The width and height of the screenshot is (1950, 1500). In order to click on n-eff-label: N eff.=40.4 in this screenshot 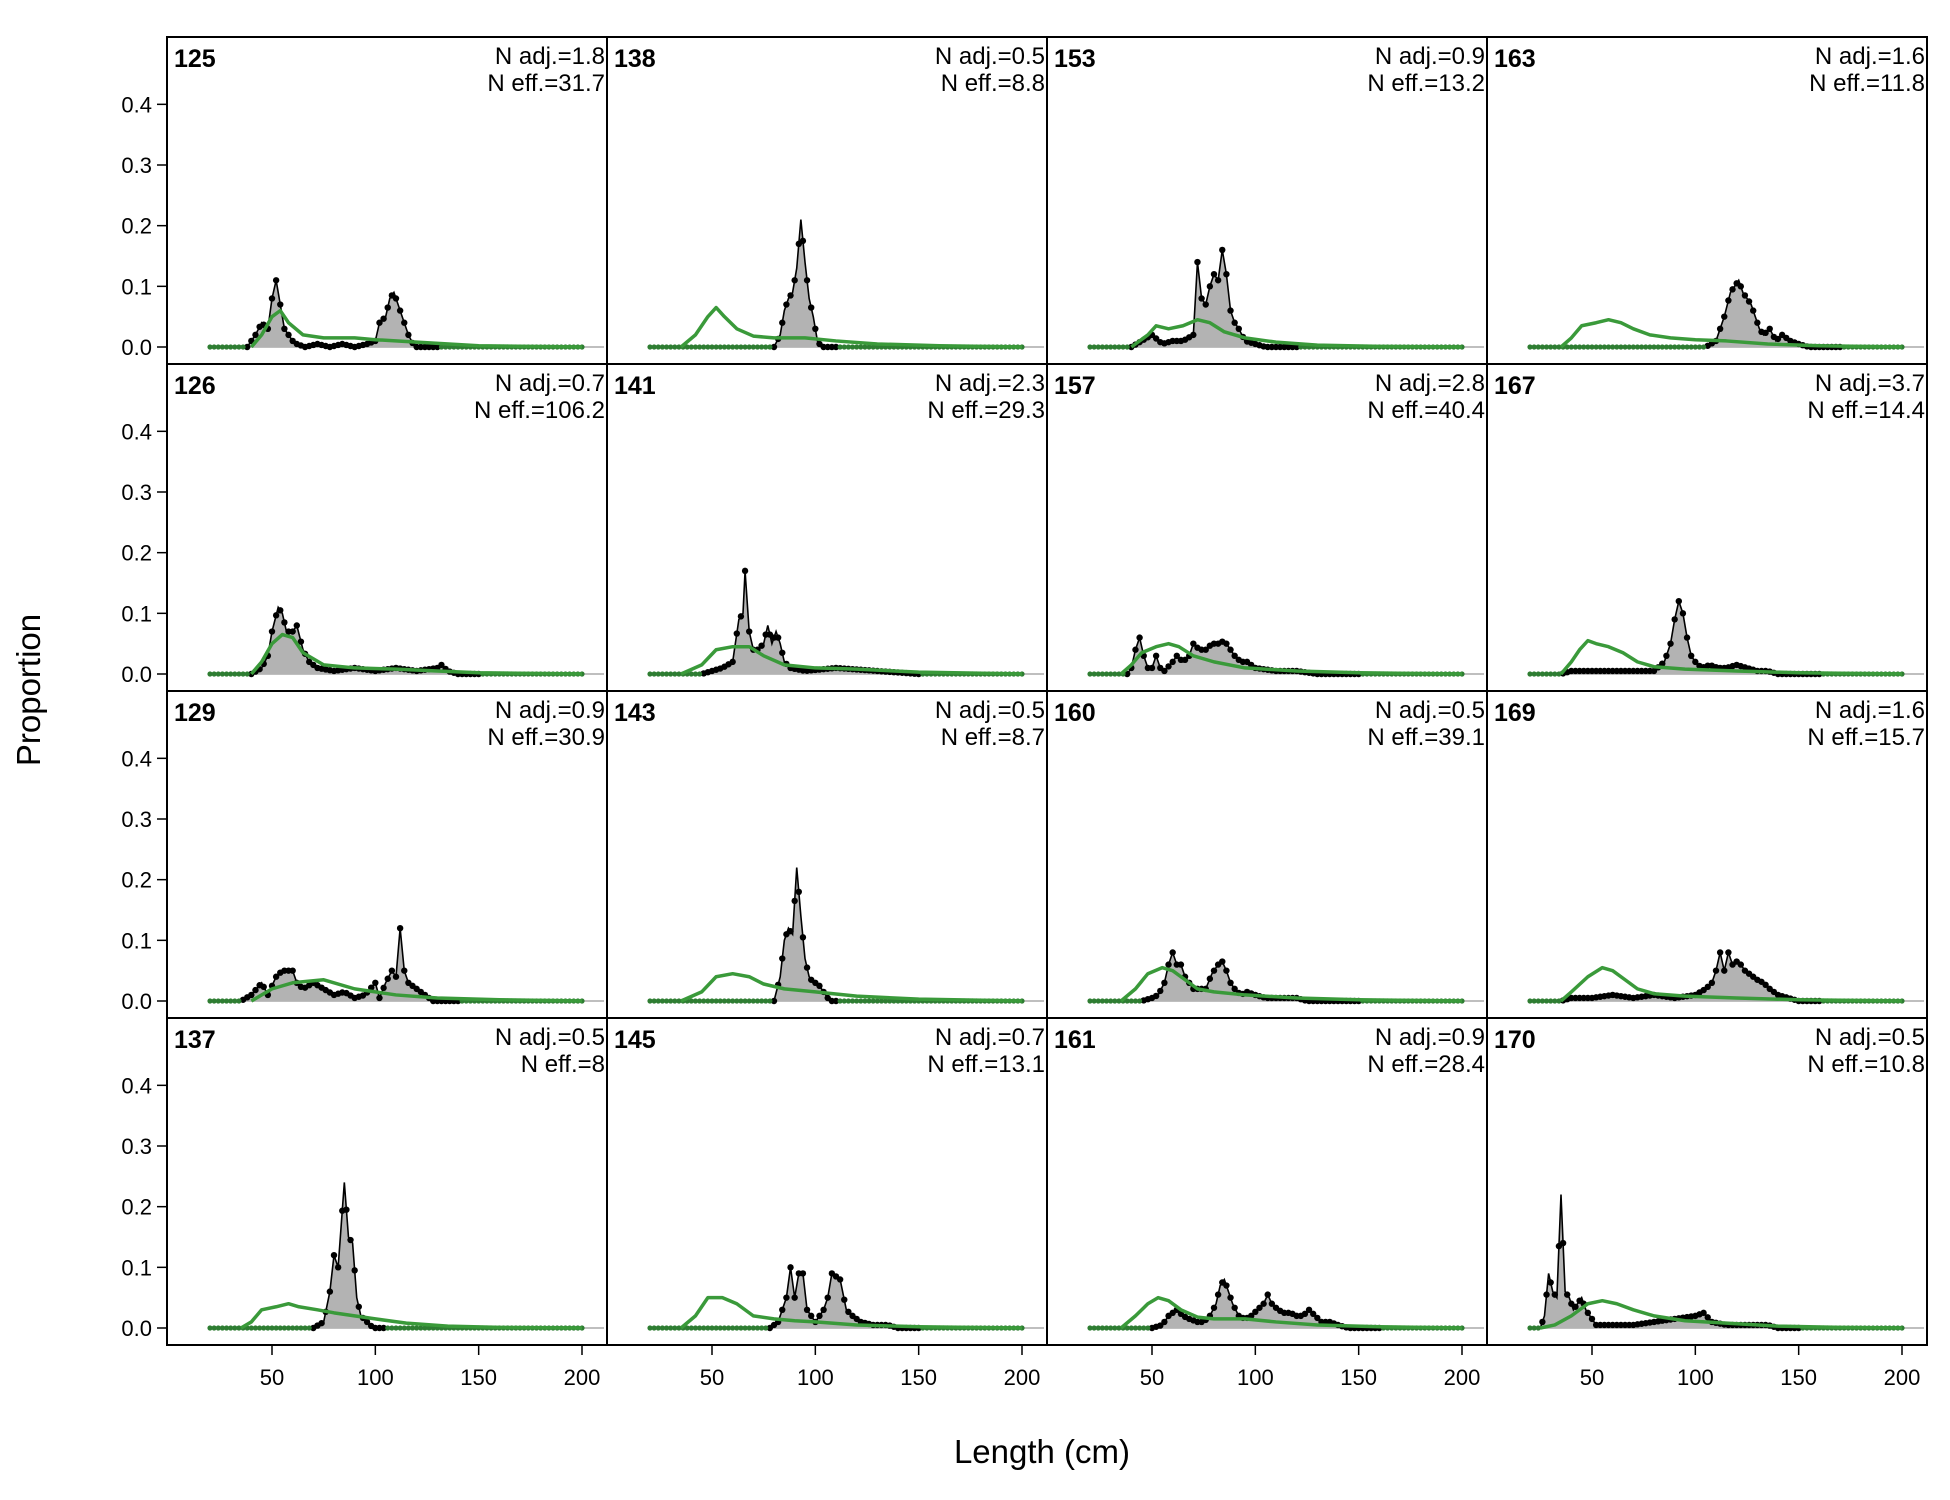, I will do `click(1426, 410)`.